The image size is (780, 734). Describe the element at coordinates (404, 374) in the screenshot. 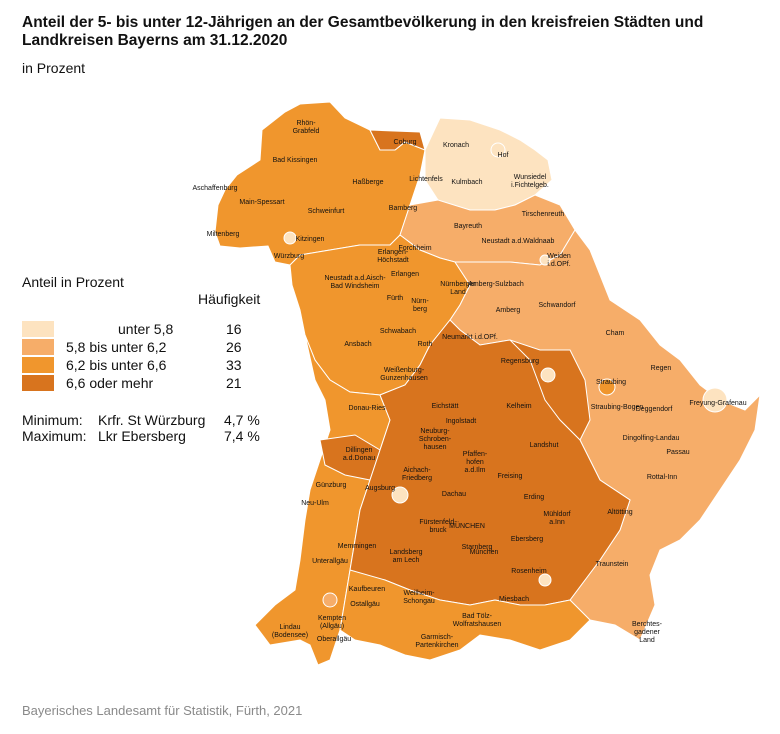

I see `region-label: Weißenburg-Gunzenhausen` at that location.